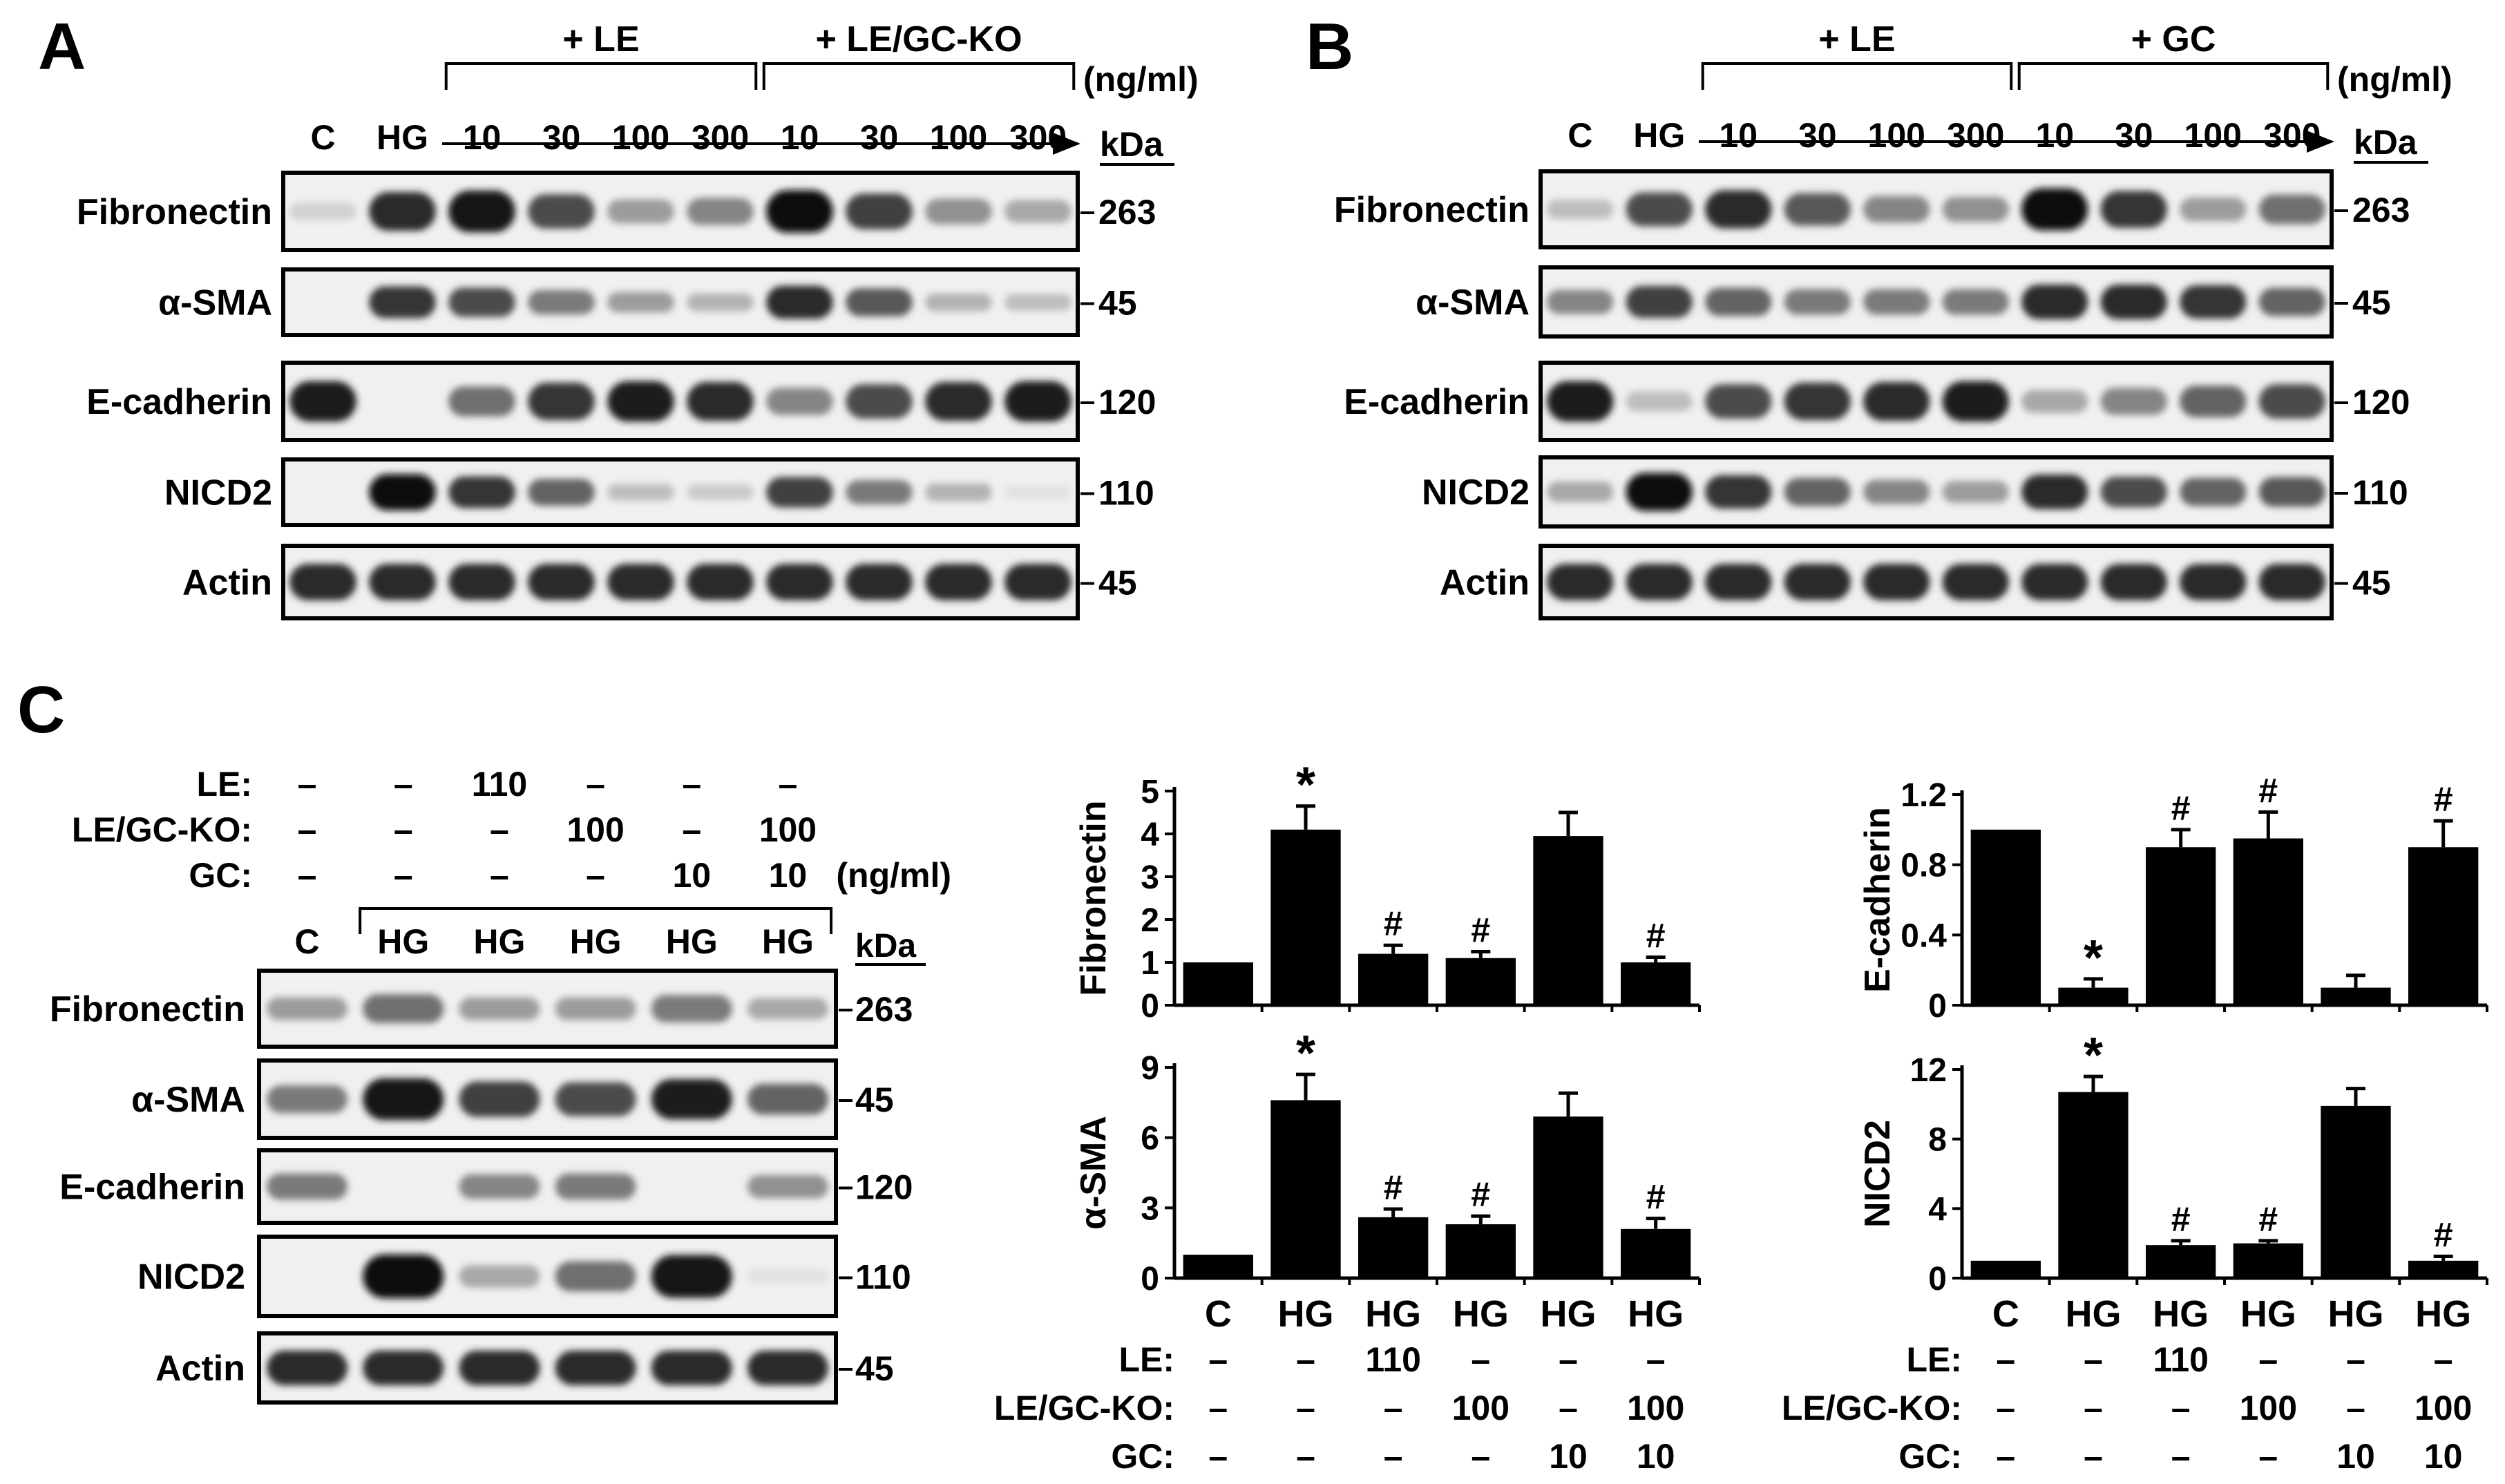 Image resolution: width=2505 pixels, height=1484 pixels. I want to click on group-label-2: + LE/GC-KO, so click(918, 39).